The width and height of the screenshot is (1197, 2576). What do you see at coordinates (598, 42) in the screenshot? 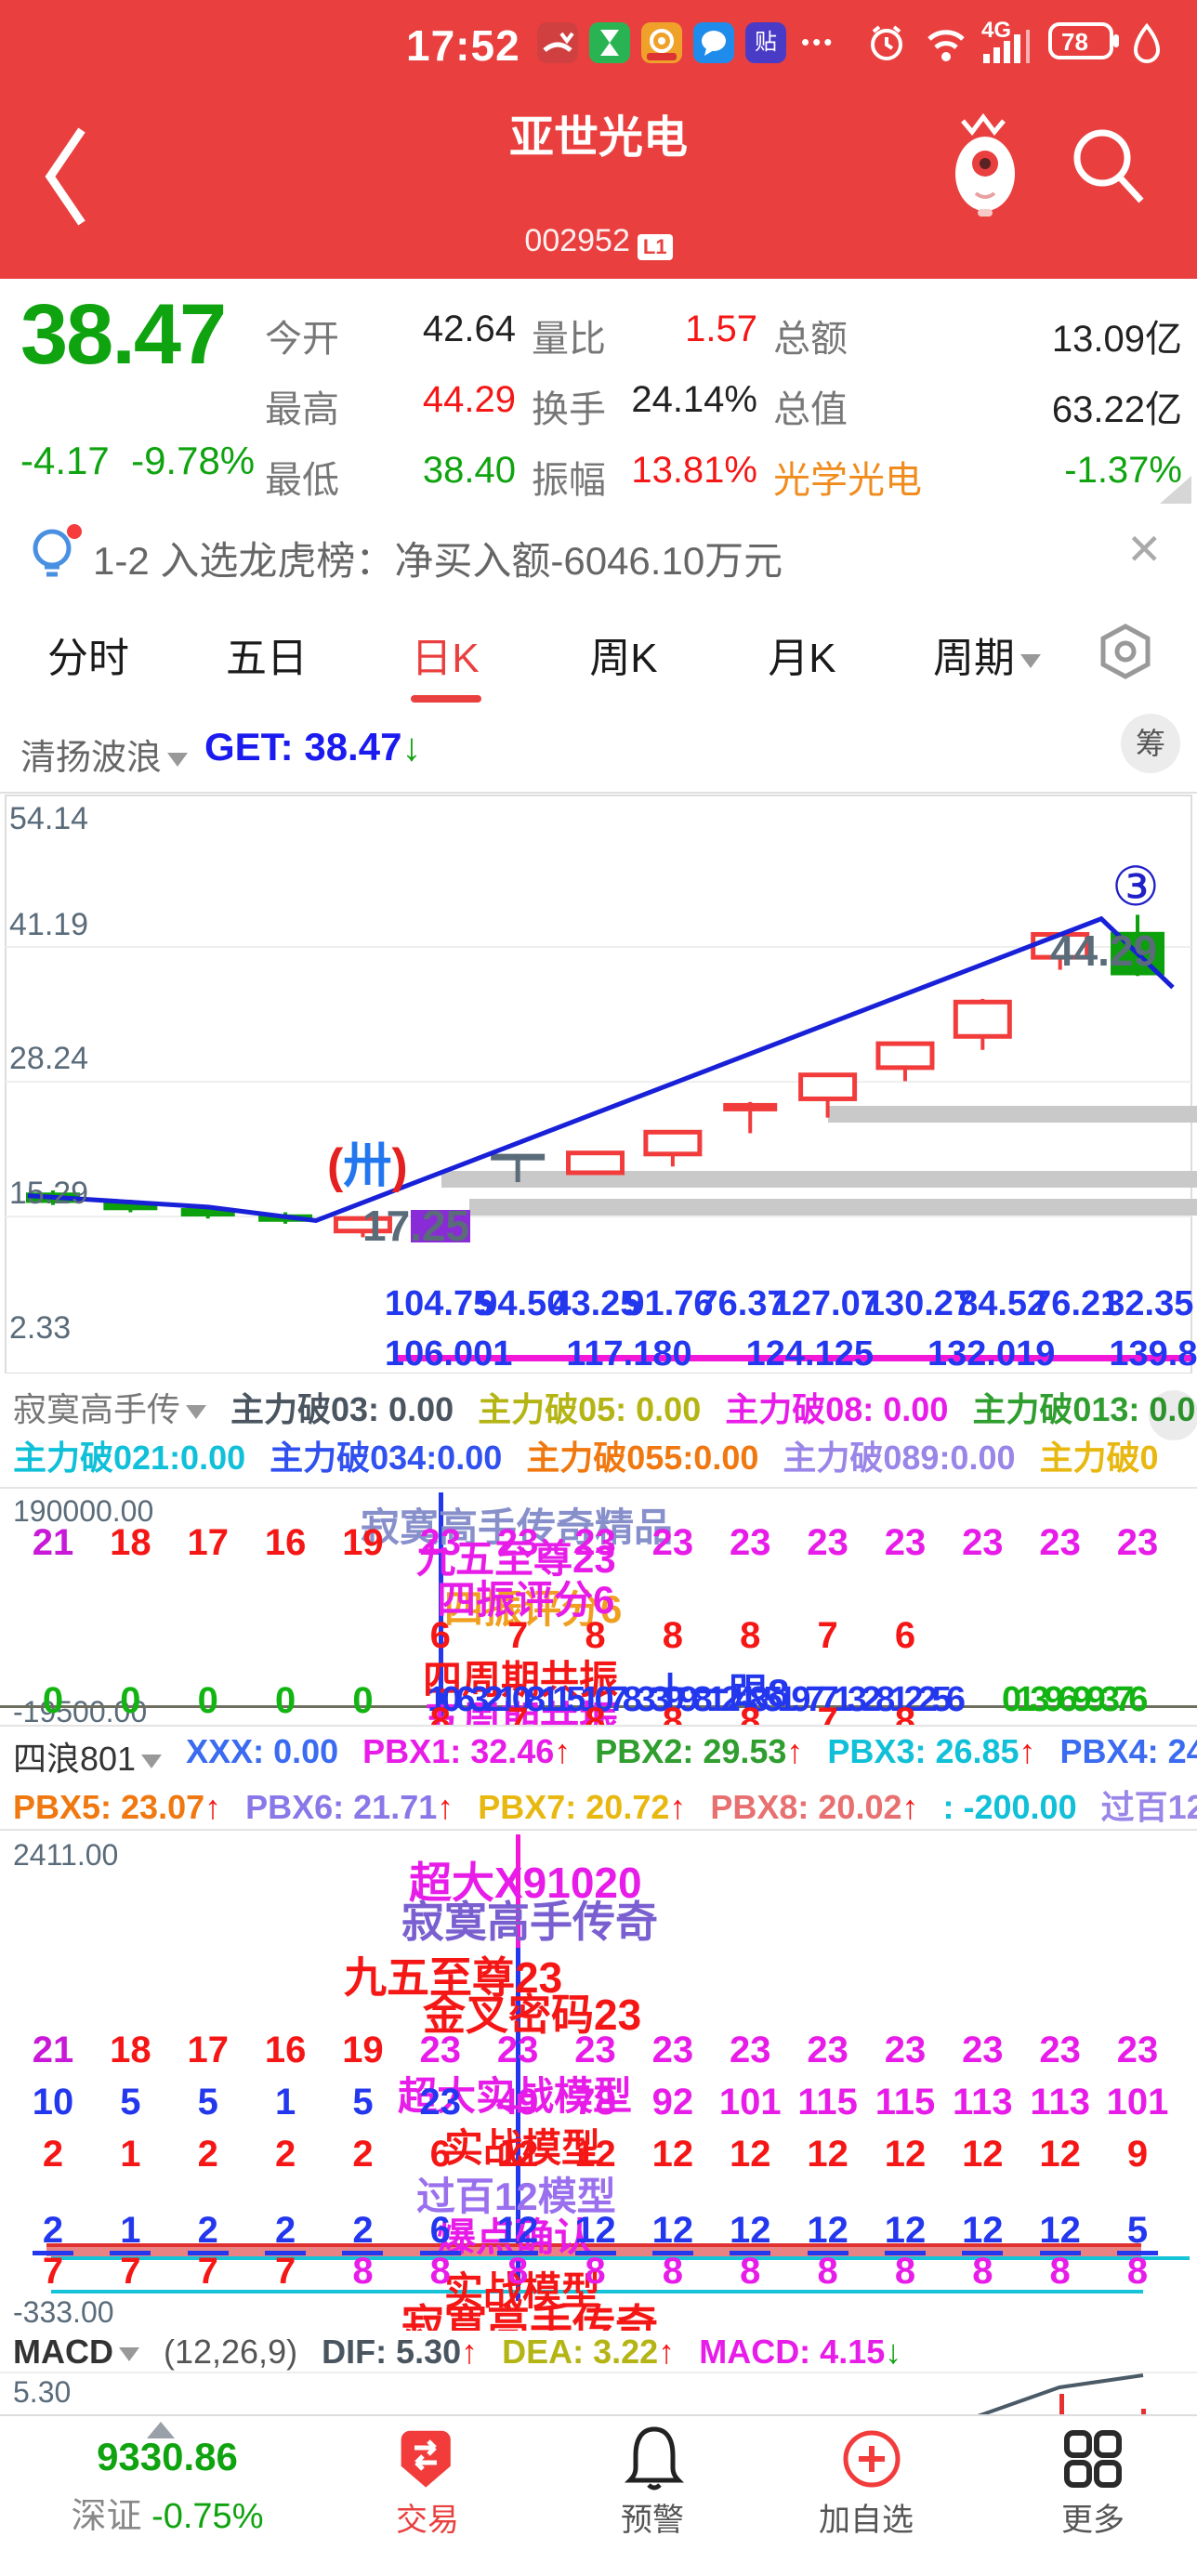
I see `status-bar: 17:52 贴 ••• 4G 78` at bounding box center [598, 42].